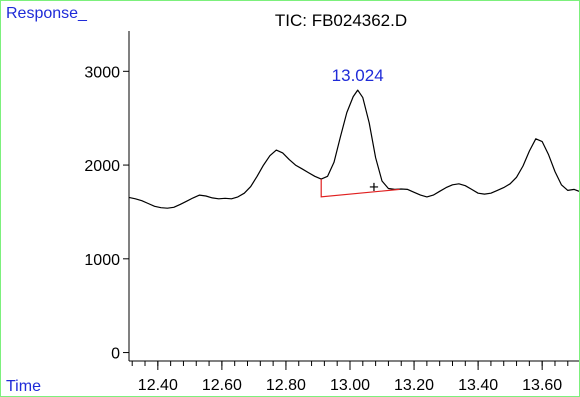 This screenshot has height=397, width=580. I want to click on x-axis-label: Time, so click(23, 386).